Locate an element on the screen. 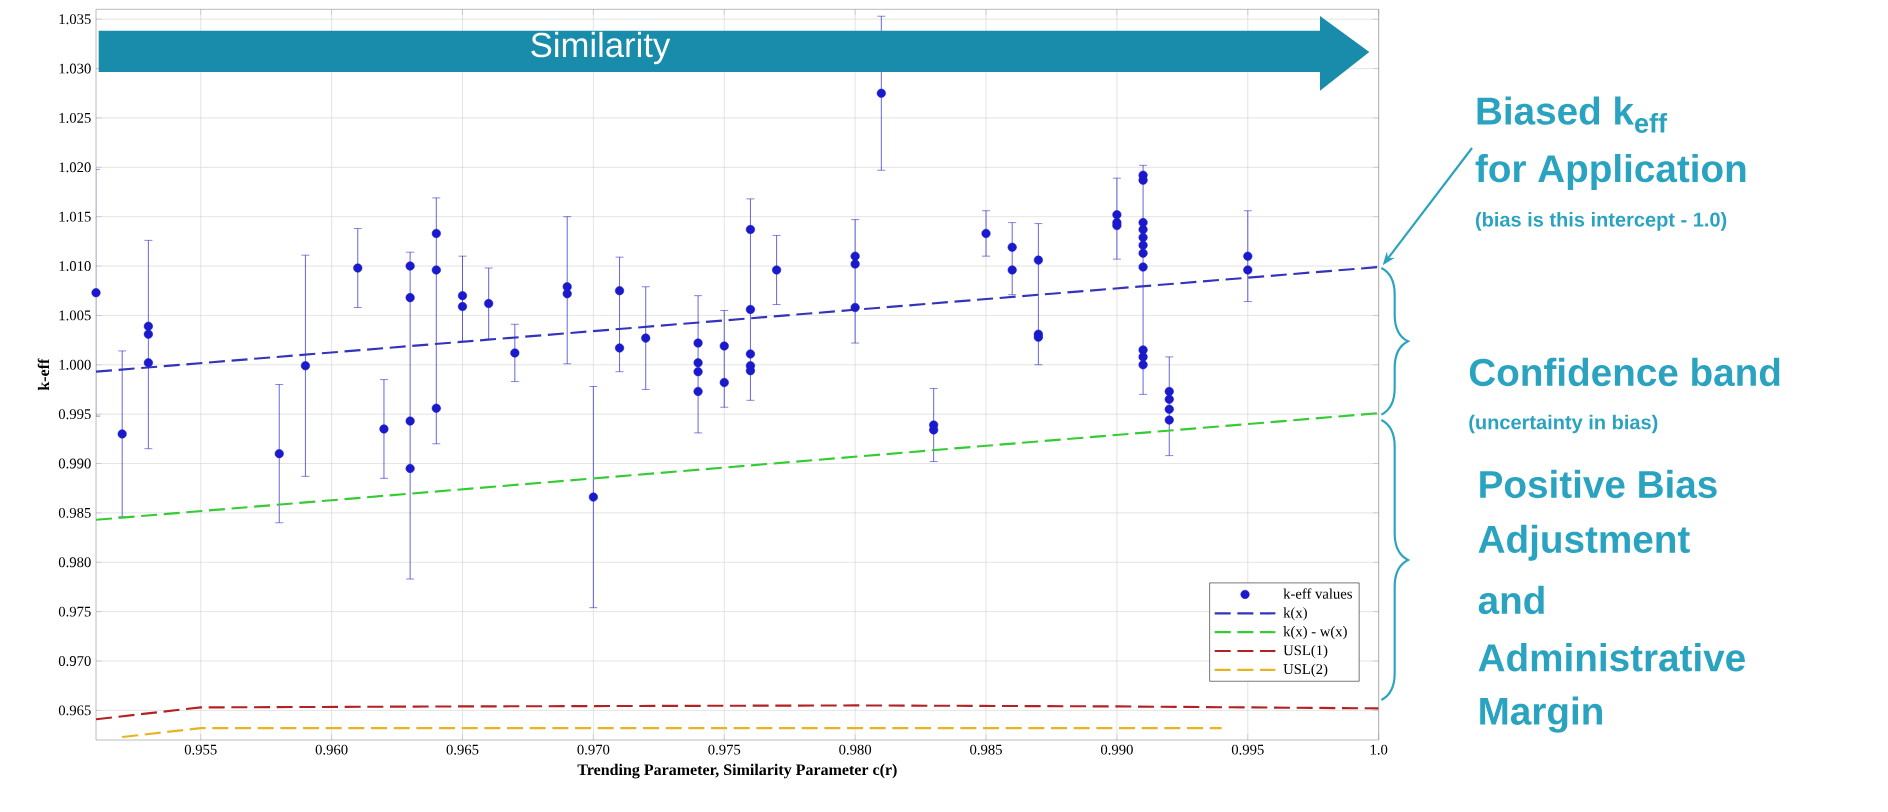 The image size is (1888, 812). y-tick-label: 1.010 is located at coordinates (75, 266).